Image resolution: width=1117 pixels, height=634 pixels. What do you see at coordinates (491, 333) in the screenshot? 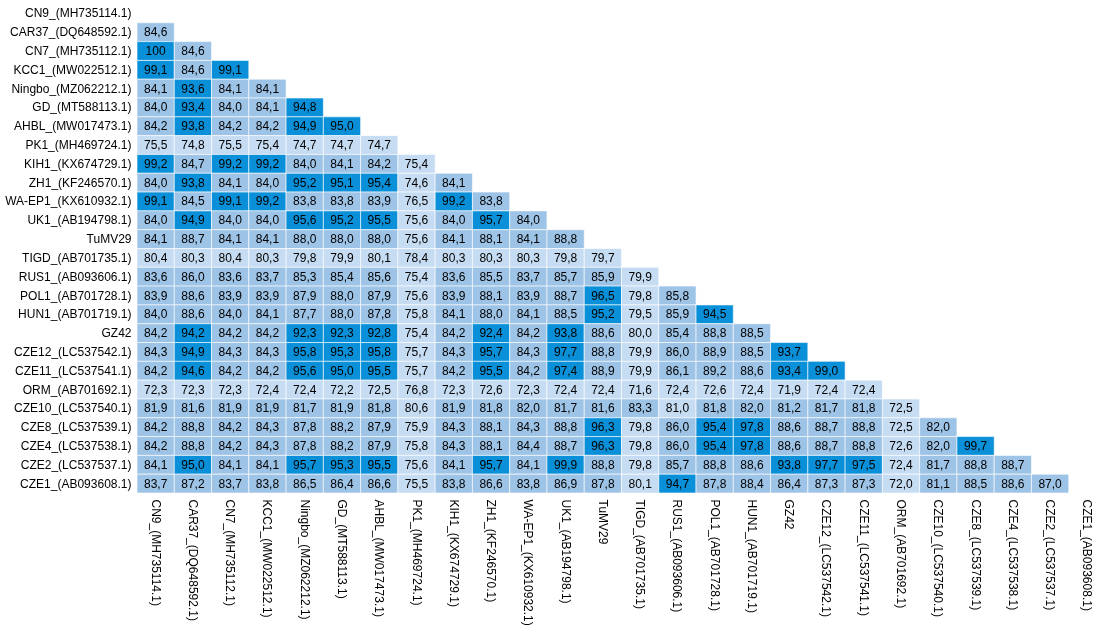
I see `data-label: 92,4` at bounding box center [491, 333].